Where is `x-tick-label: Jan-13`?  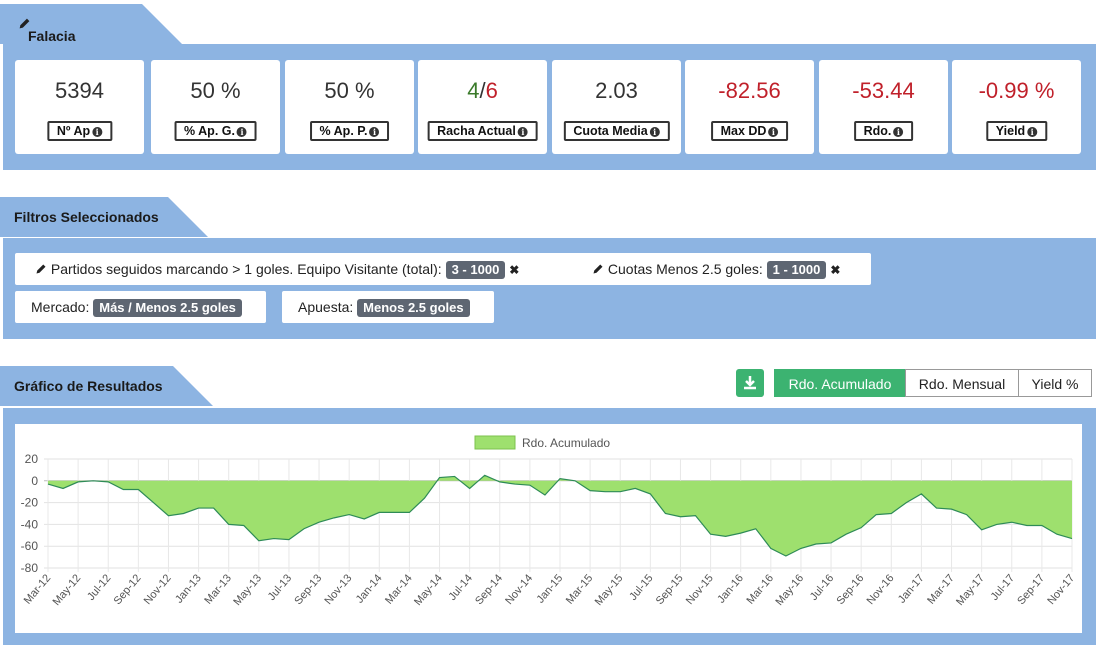
x-tick-label: Jan-13 is located at coordinates (188, 588).